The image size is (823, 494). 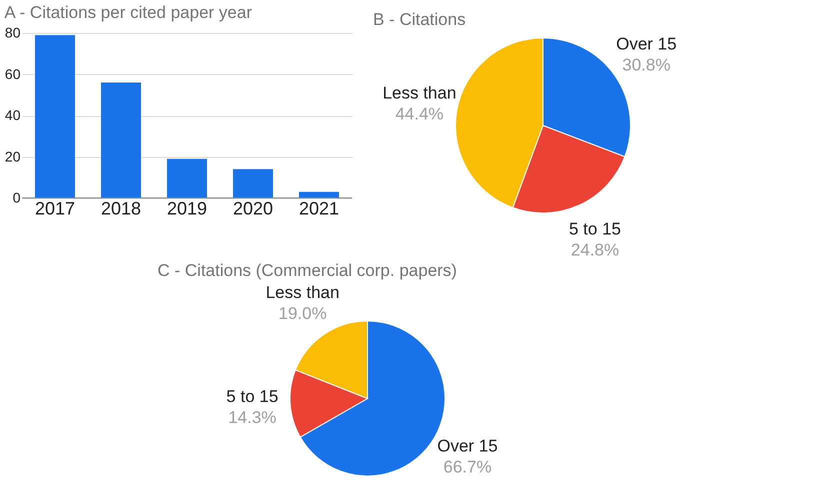 I want to click on data-label: 19.0%, so click(x=302, y=313).